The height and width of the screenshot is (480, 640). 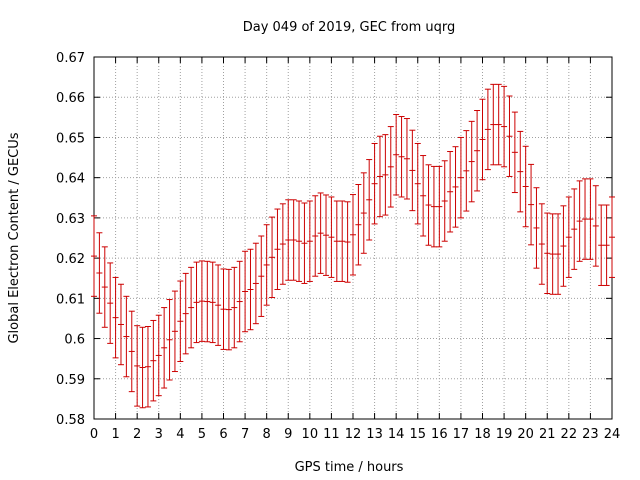 I want to click on x-tick-label: 11, so click(x=331, y=434).